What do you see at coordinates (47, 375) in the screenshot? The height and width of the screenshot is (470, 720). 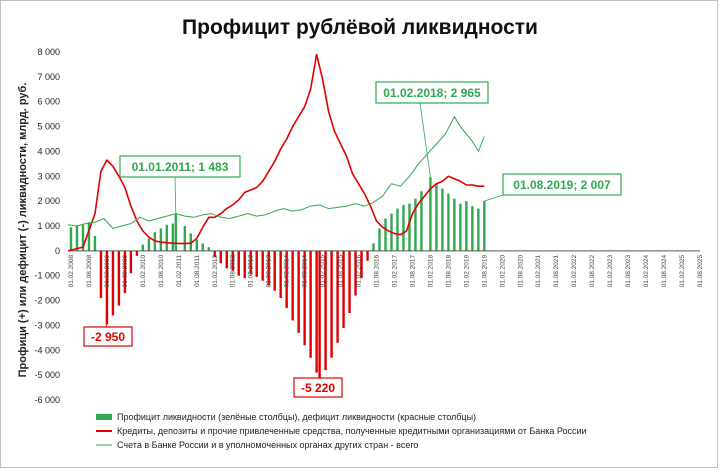 I see `y-tick-label: -5 000` at bounding box center [47, 375].